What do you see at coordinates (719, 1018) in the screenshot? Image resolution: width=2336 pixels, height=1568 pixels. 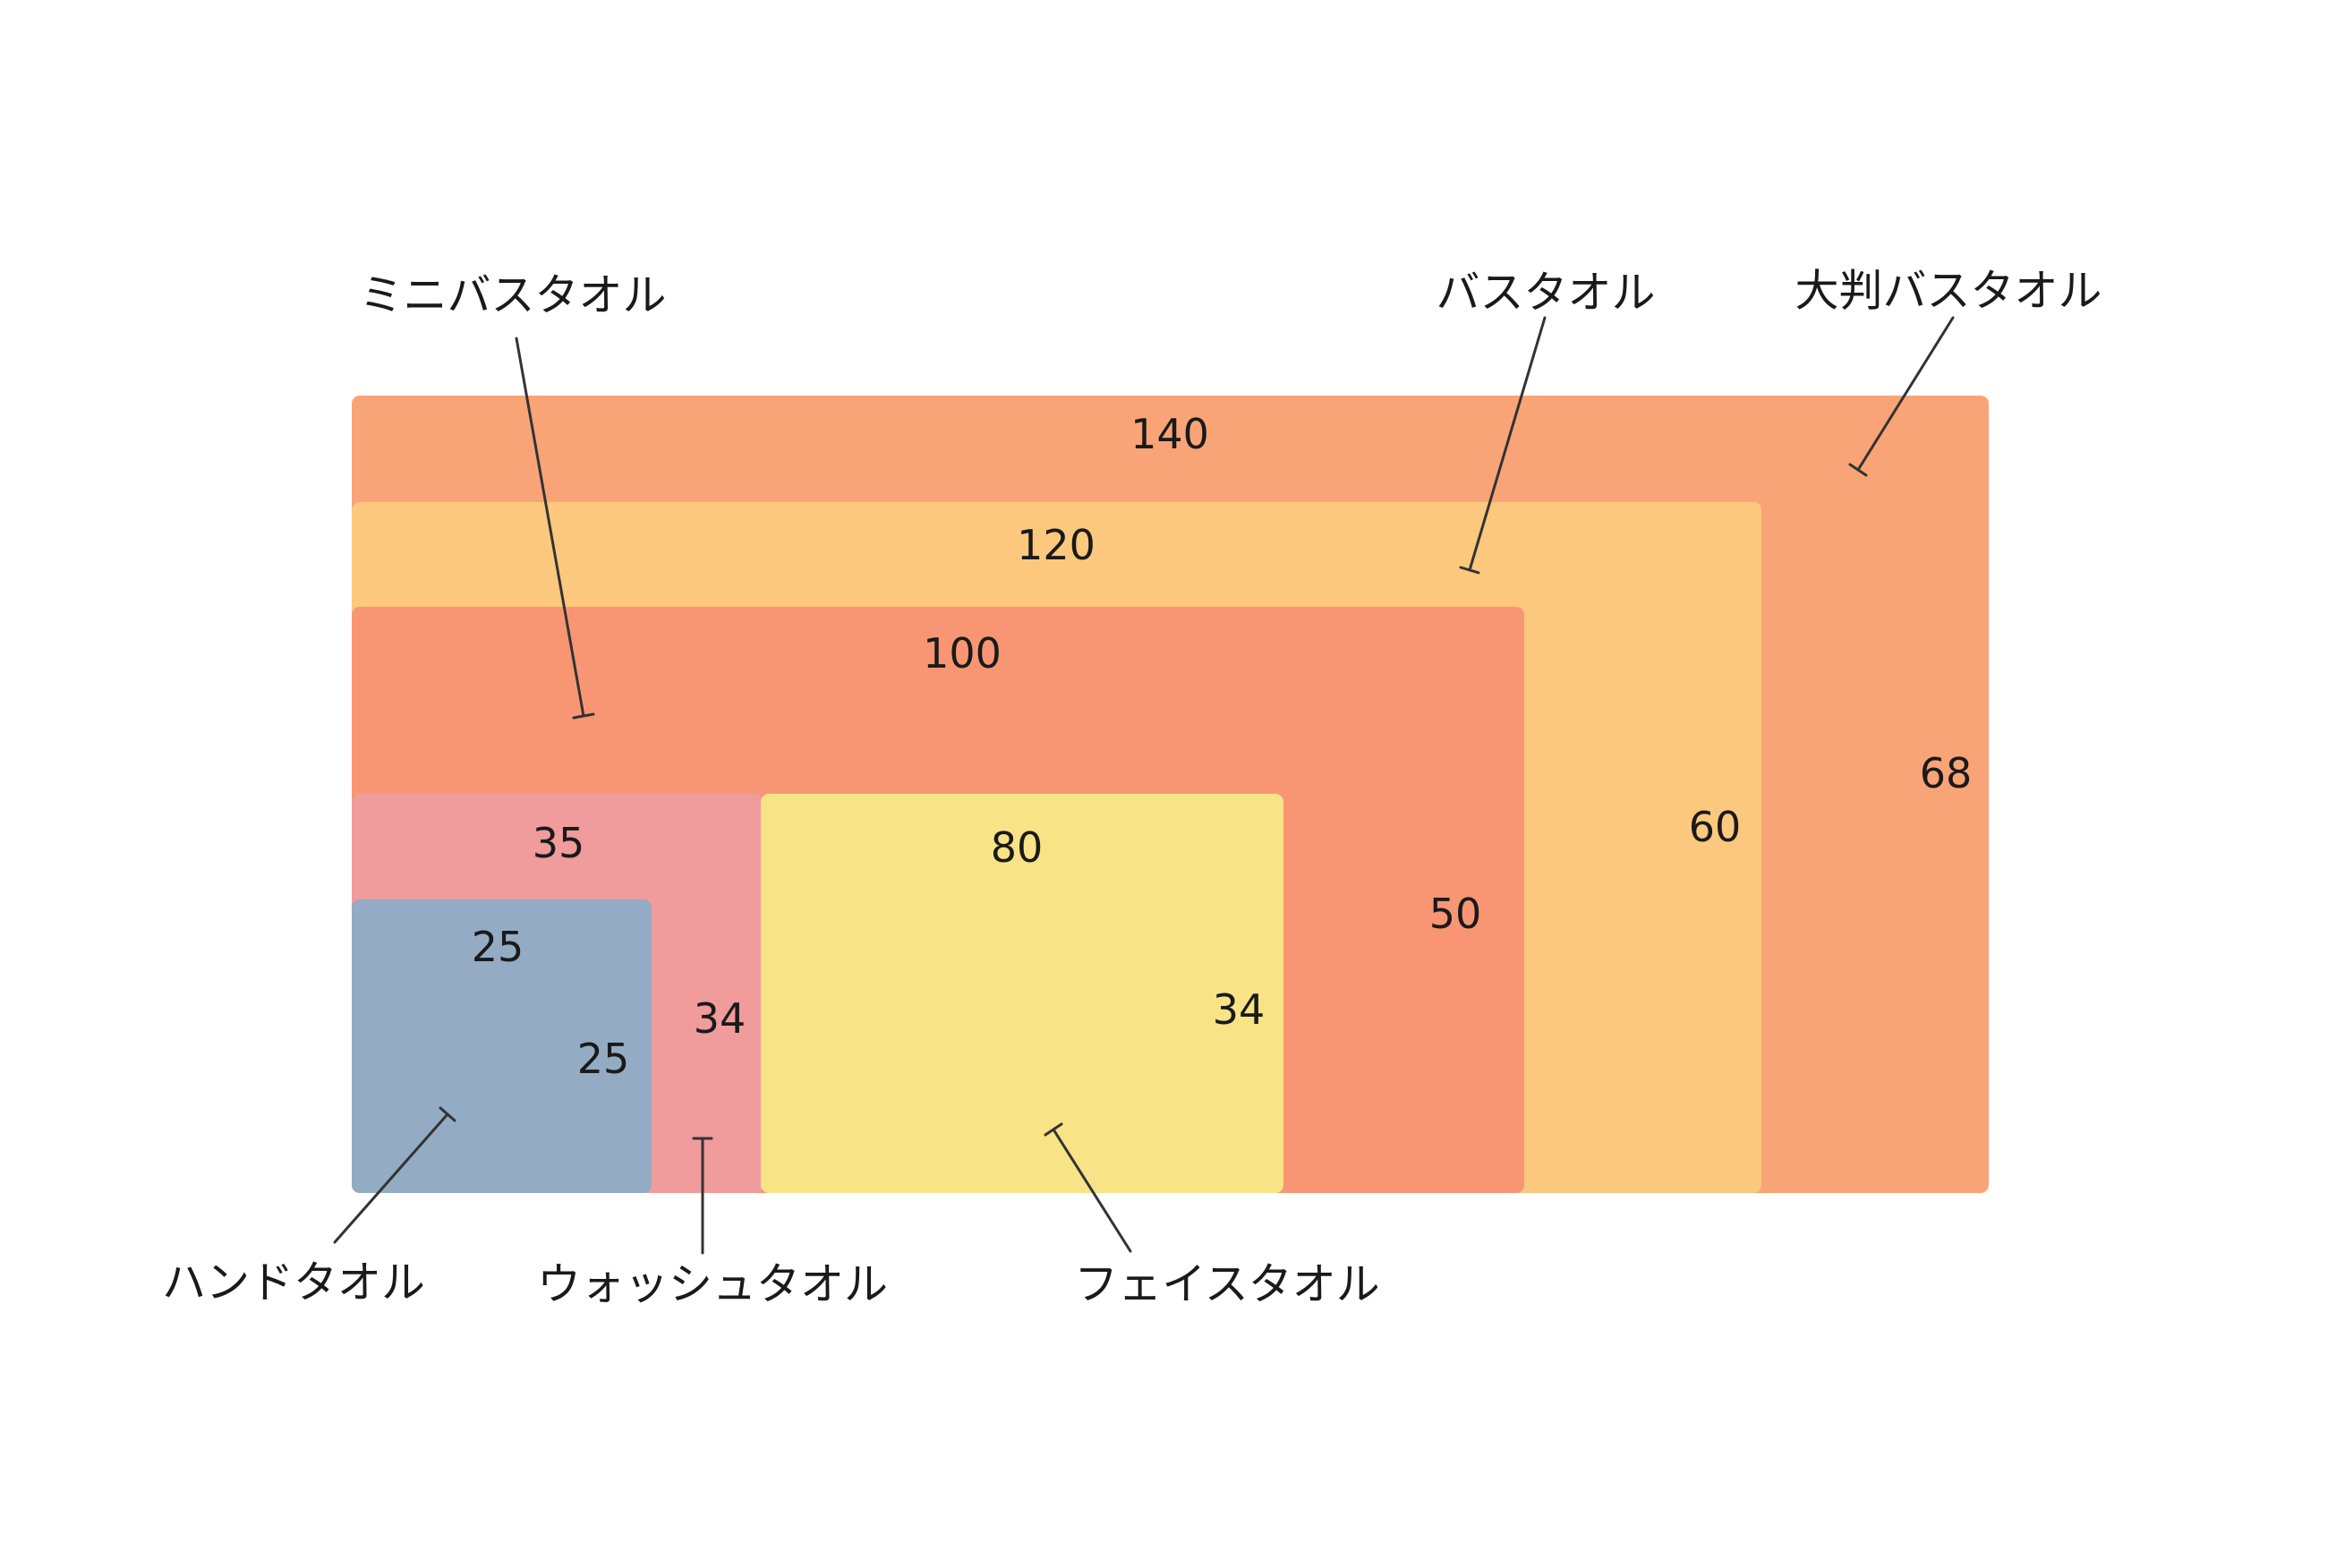 I see `wash-towel-height: 34` at bounding box center [719, 1018].